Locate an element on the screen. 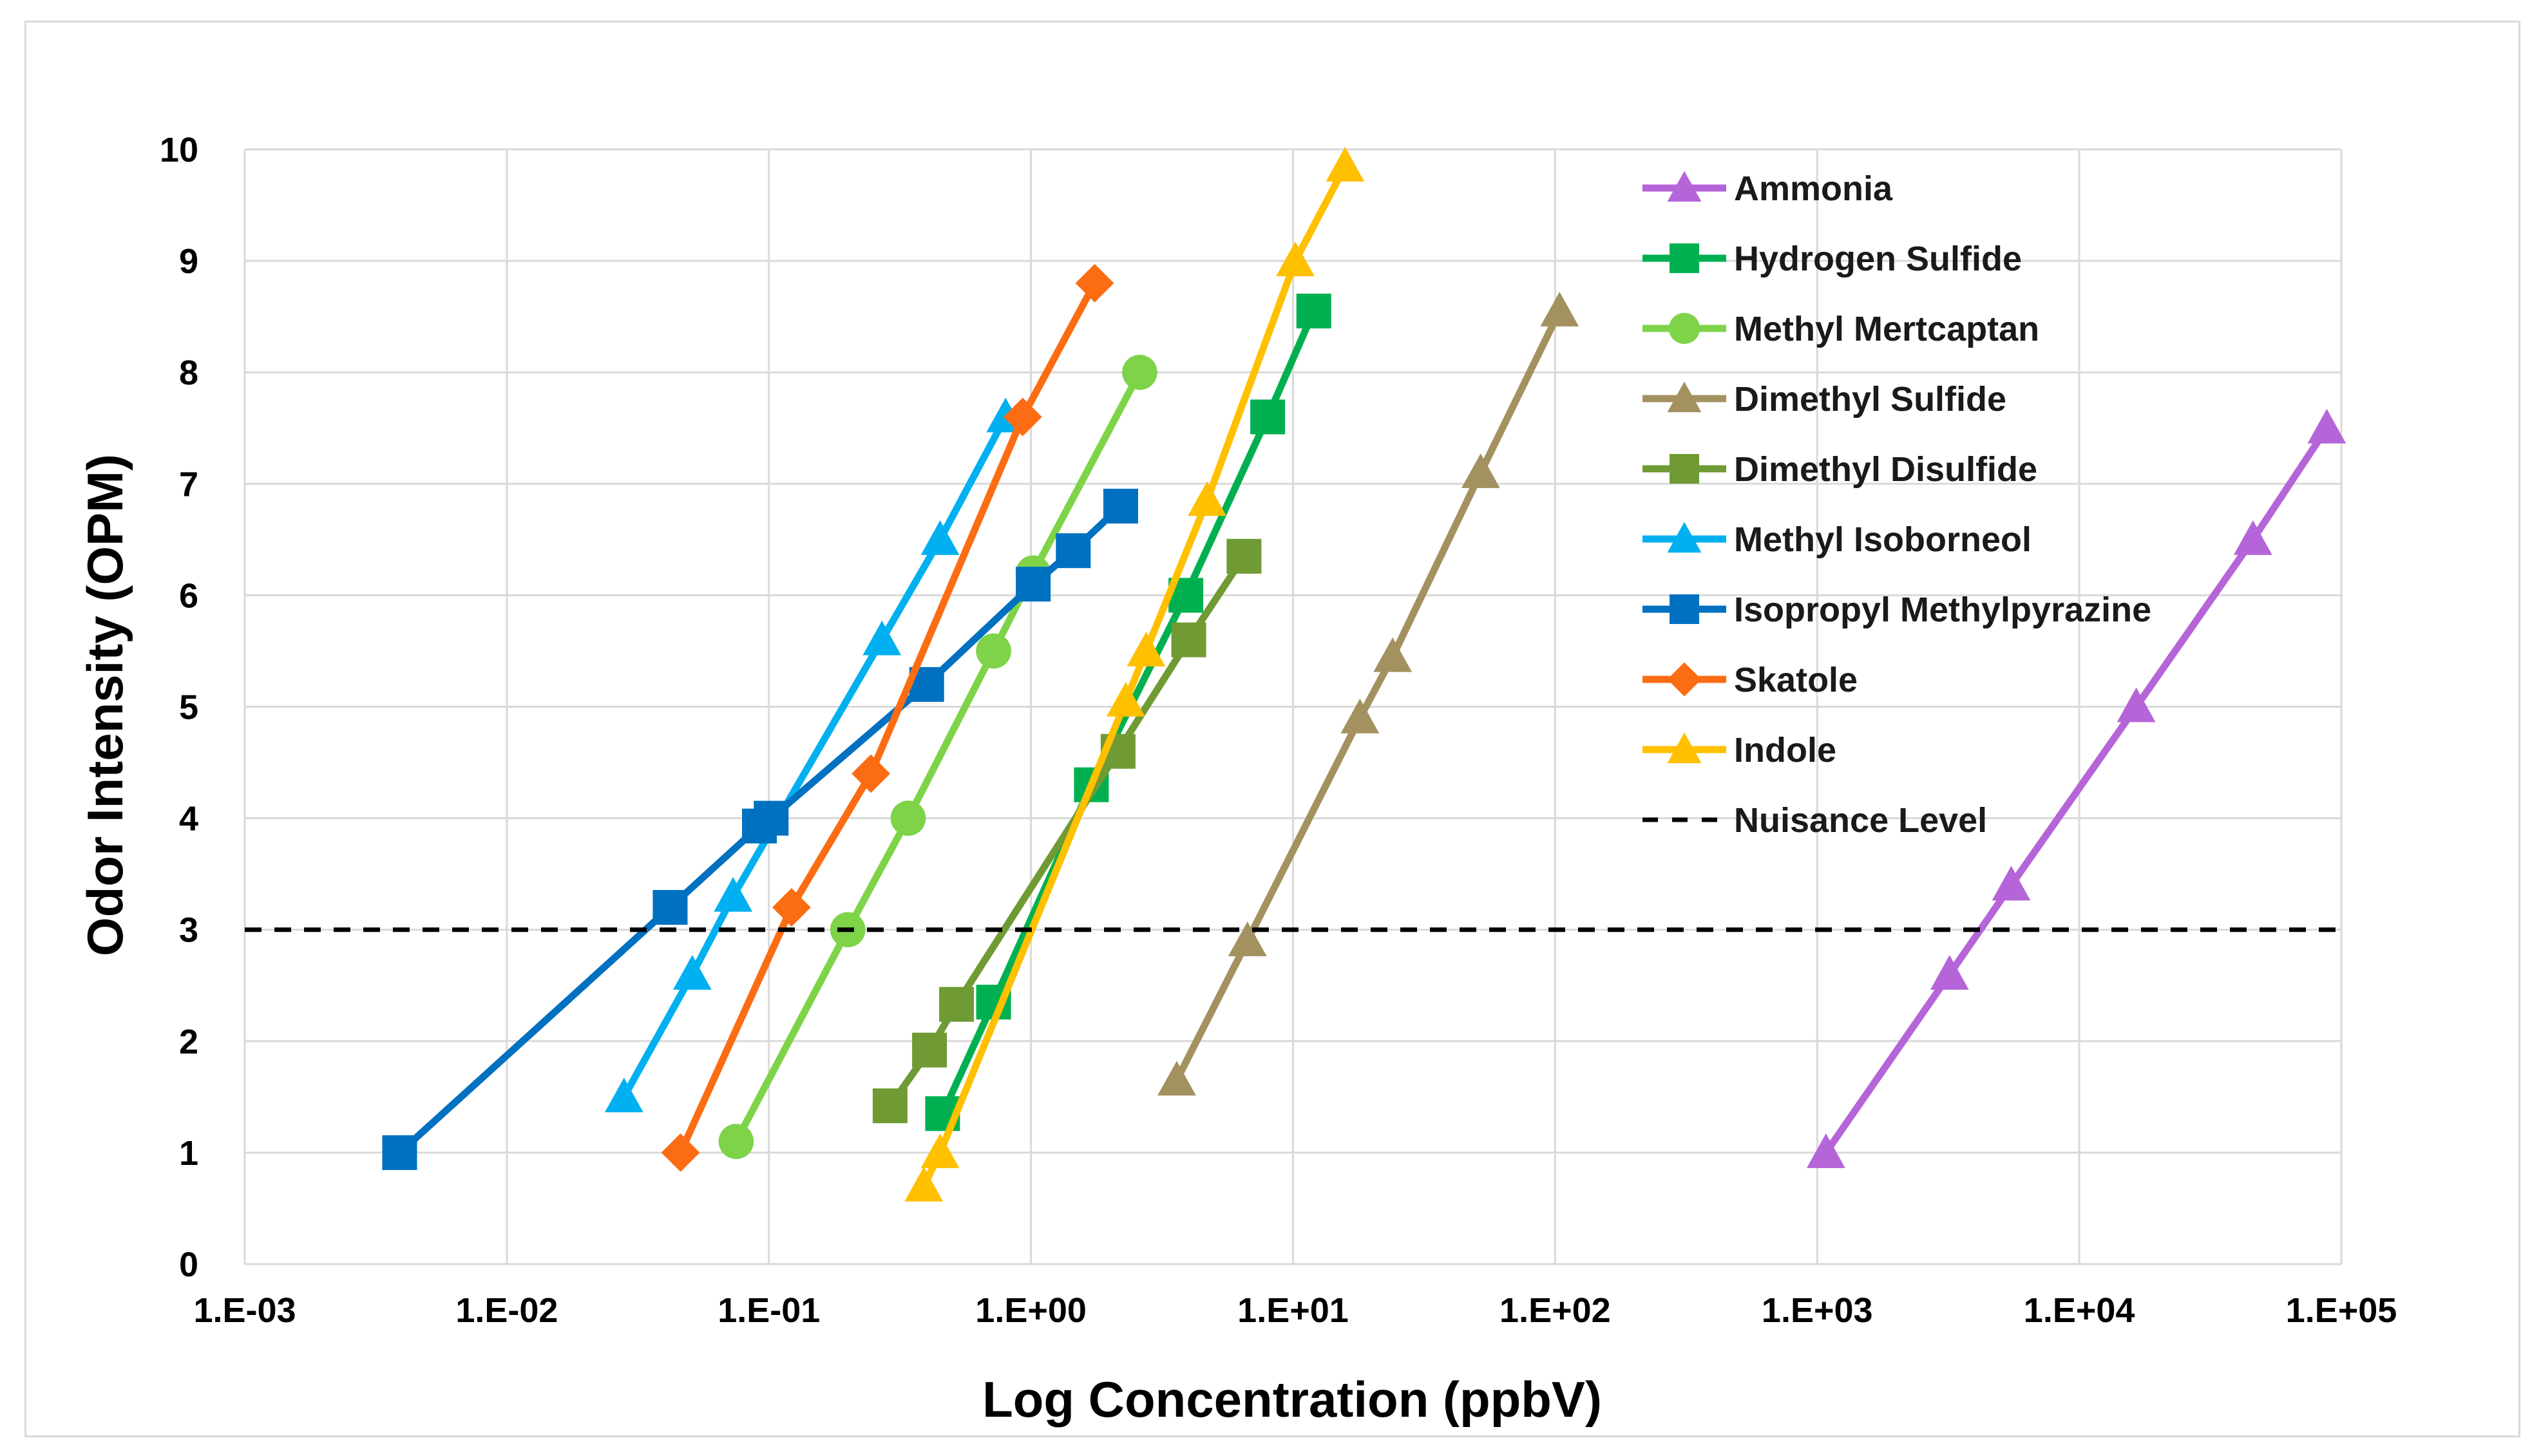  x-tick-label: 1.E+03 is located at coordinates (1818, 1310).